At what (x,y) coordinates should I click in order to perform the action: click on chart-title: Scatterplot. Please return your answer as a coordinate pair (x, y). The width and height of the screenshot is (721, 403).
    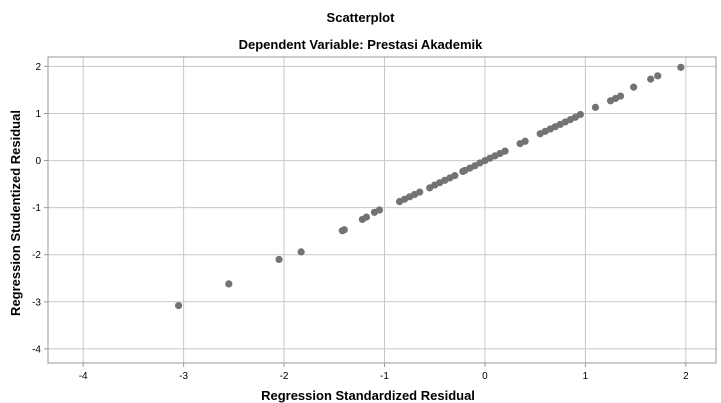
    Looking at the image, I should click on (361, 17).